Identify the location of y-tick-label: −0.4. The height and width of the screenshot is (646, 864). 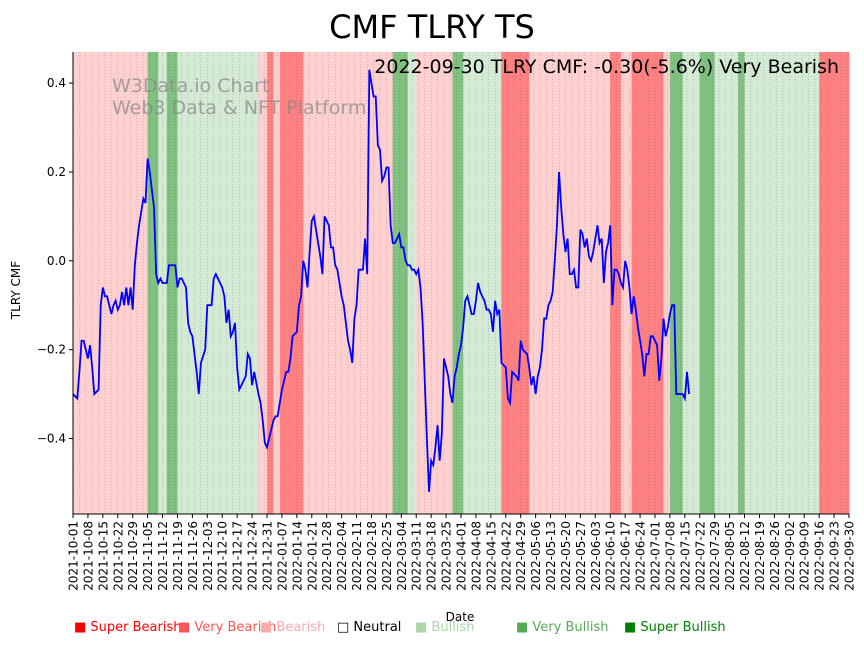
(51, 438).